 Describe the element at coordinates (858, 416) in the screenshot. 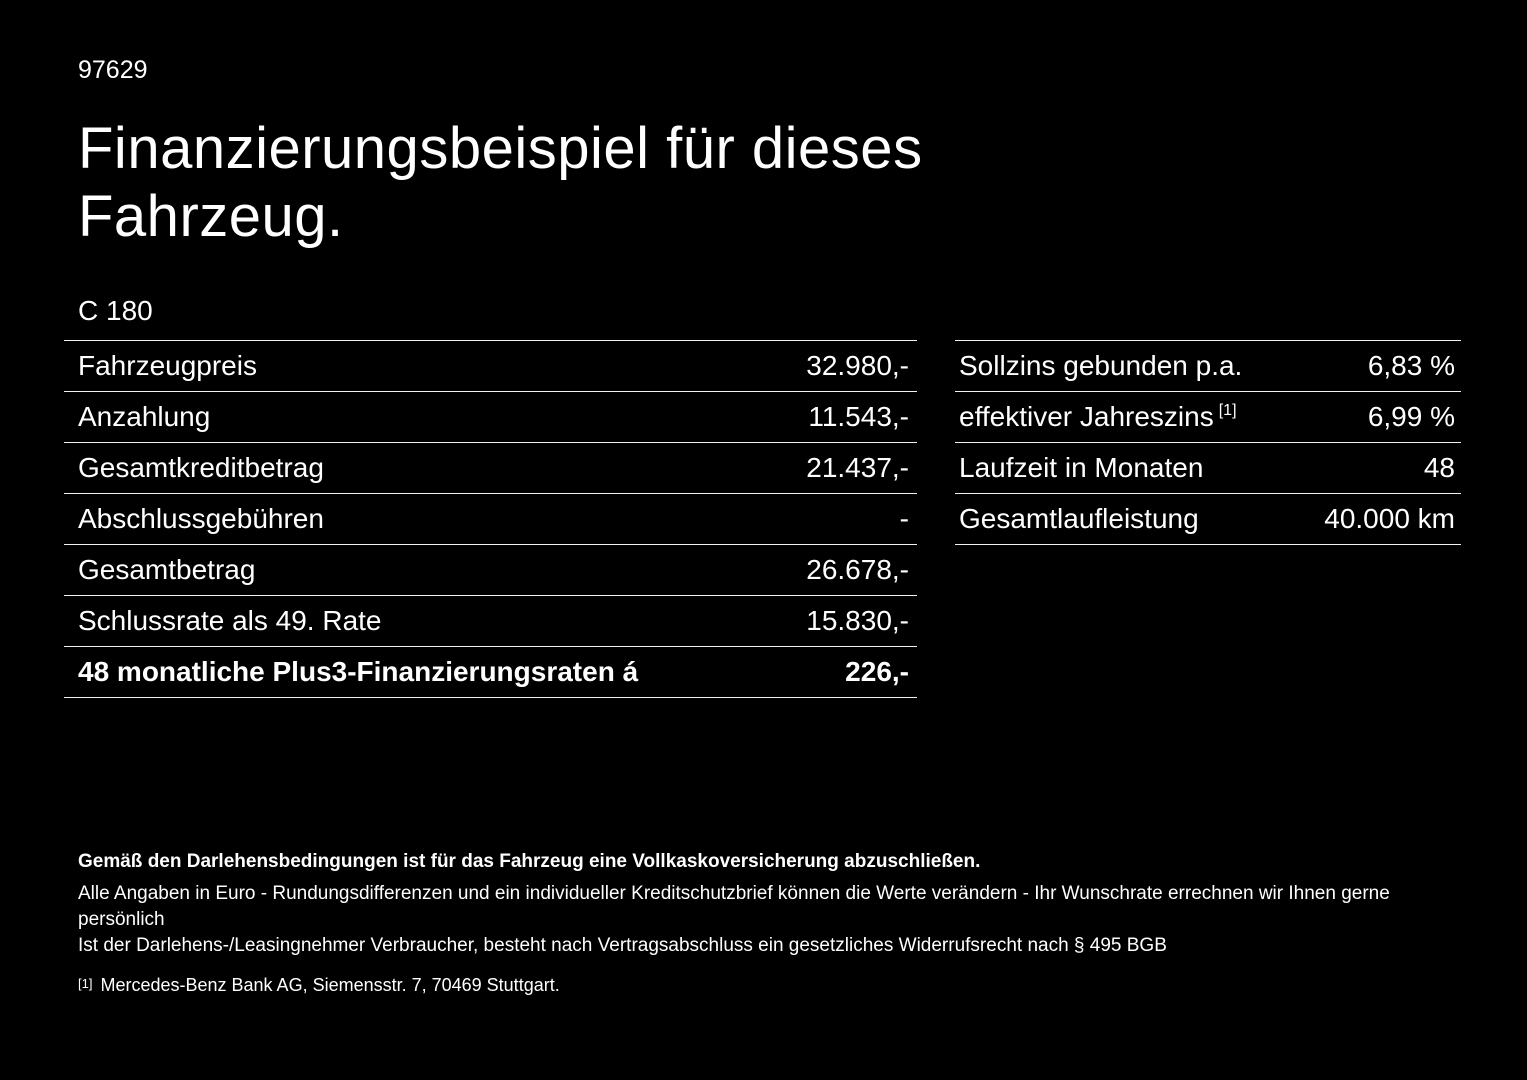

I see `row-value: 11.543,-` at that location.